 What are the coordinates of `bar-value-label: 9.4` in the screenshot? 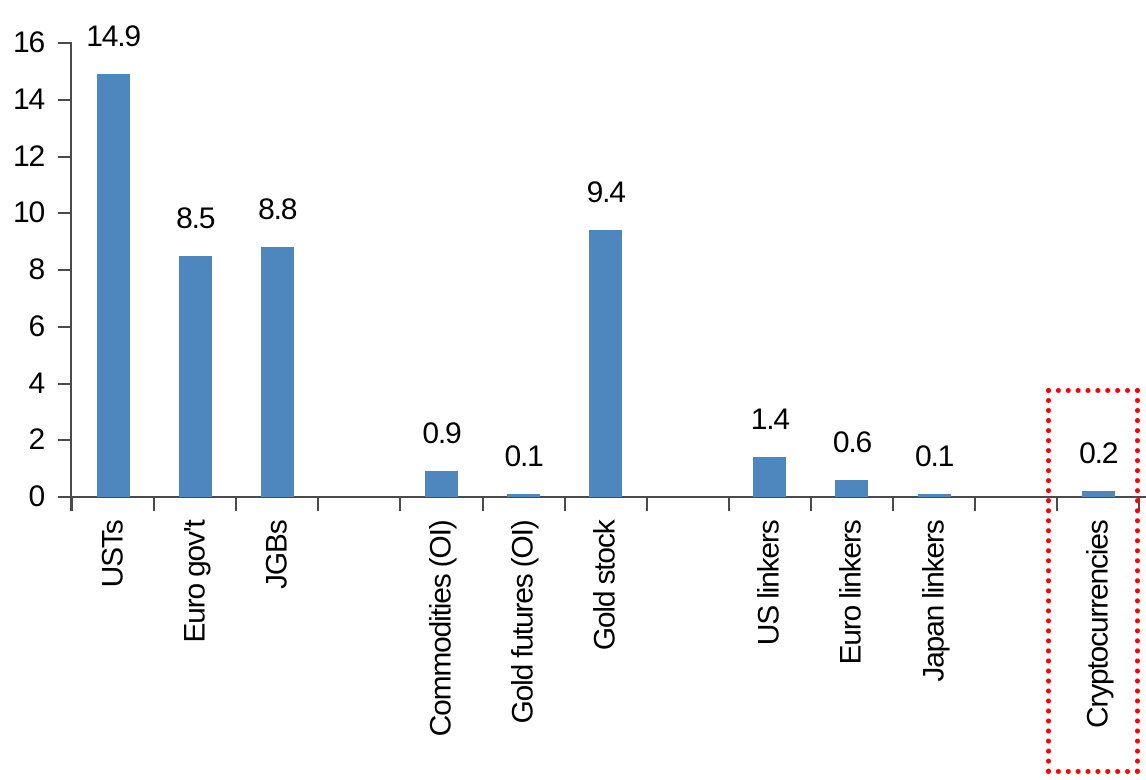 It's located at (606, 193).